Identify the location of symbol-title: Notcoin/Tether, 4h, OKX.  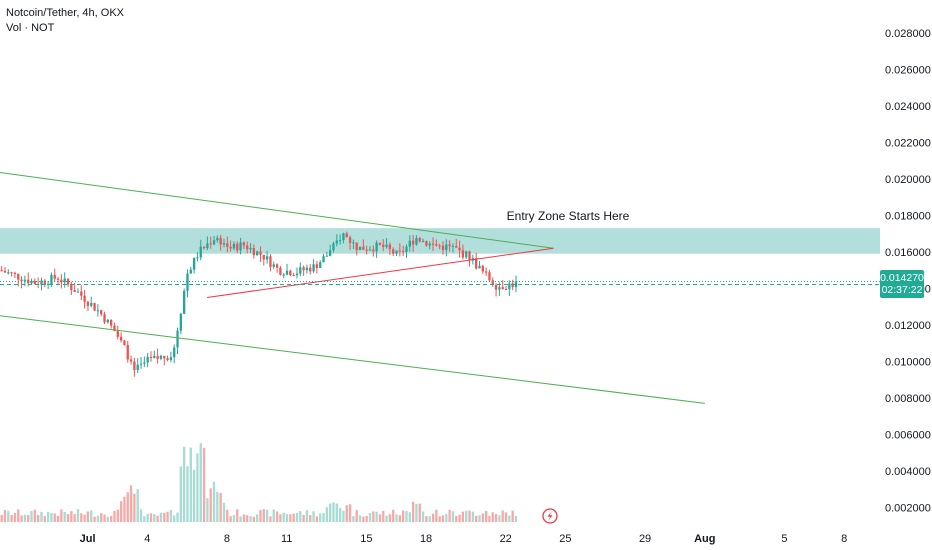
(65, 13).